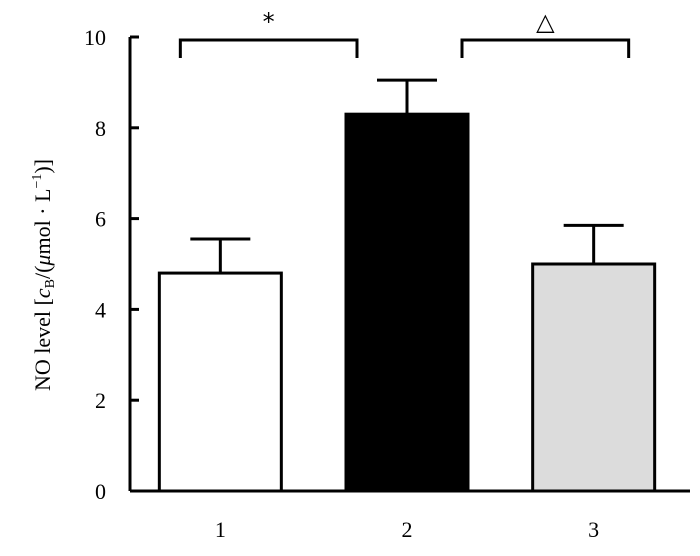 This screenshot has width=700, height=556. What do you see at coordinates (100, 309) in the screenshot?
I see `y-tick-label: 4` at bounding box center [100, 309].